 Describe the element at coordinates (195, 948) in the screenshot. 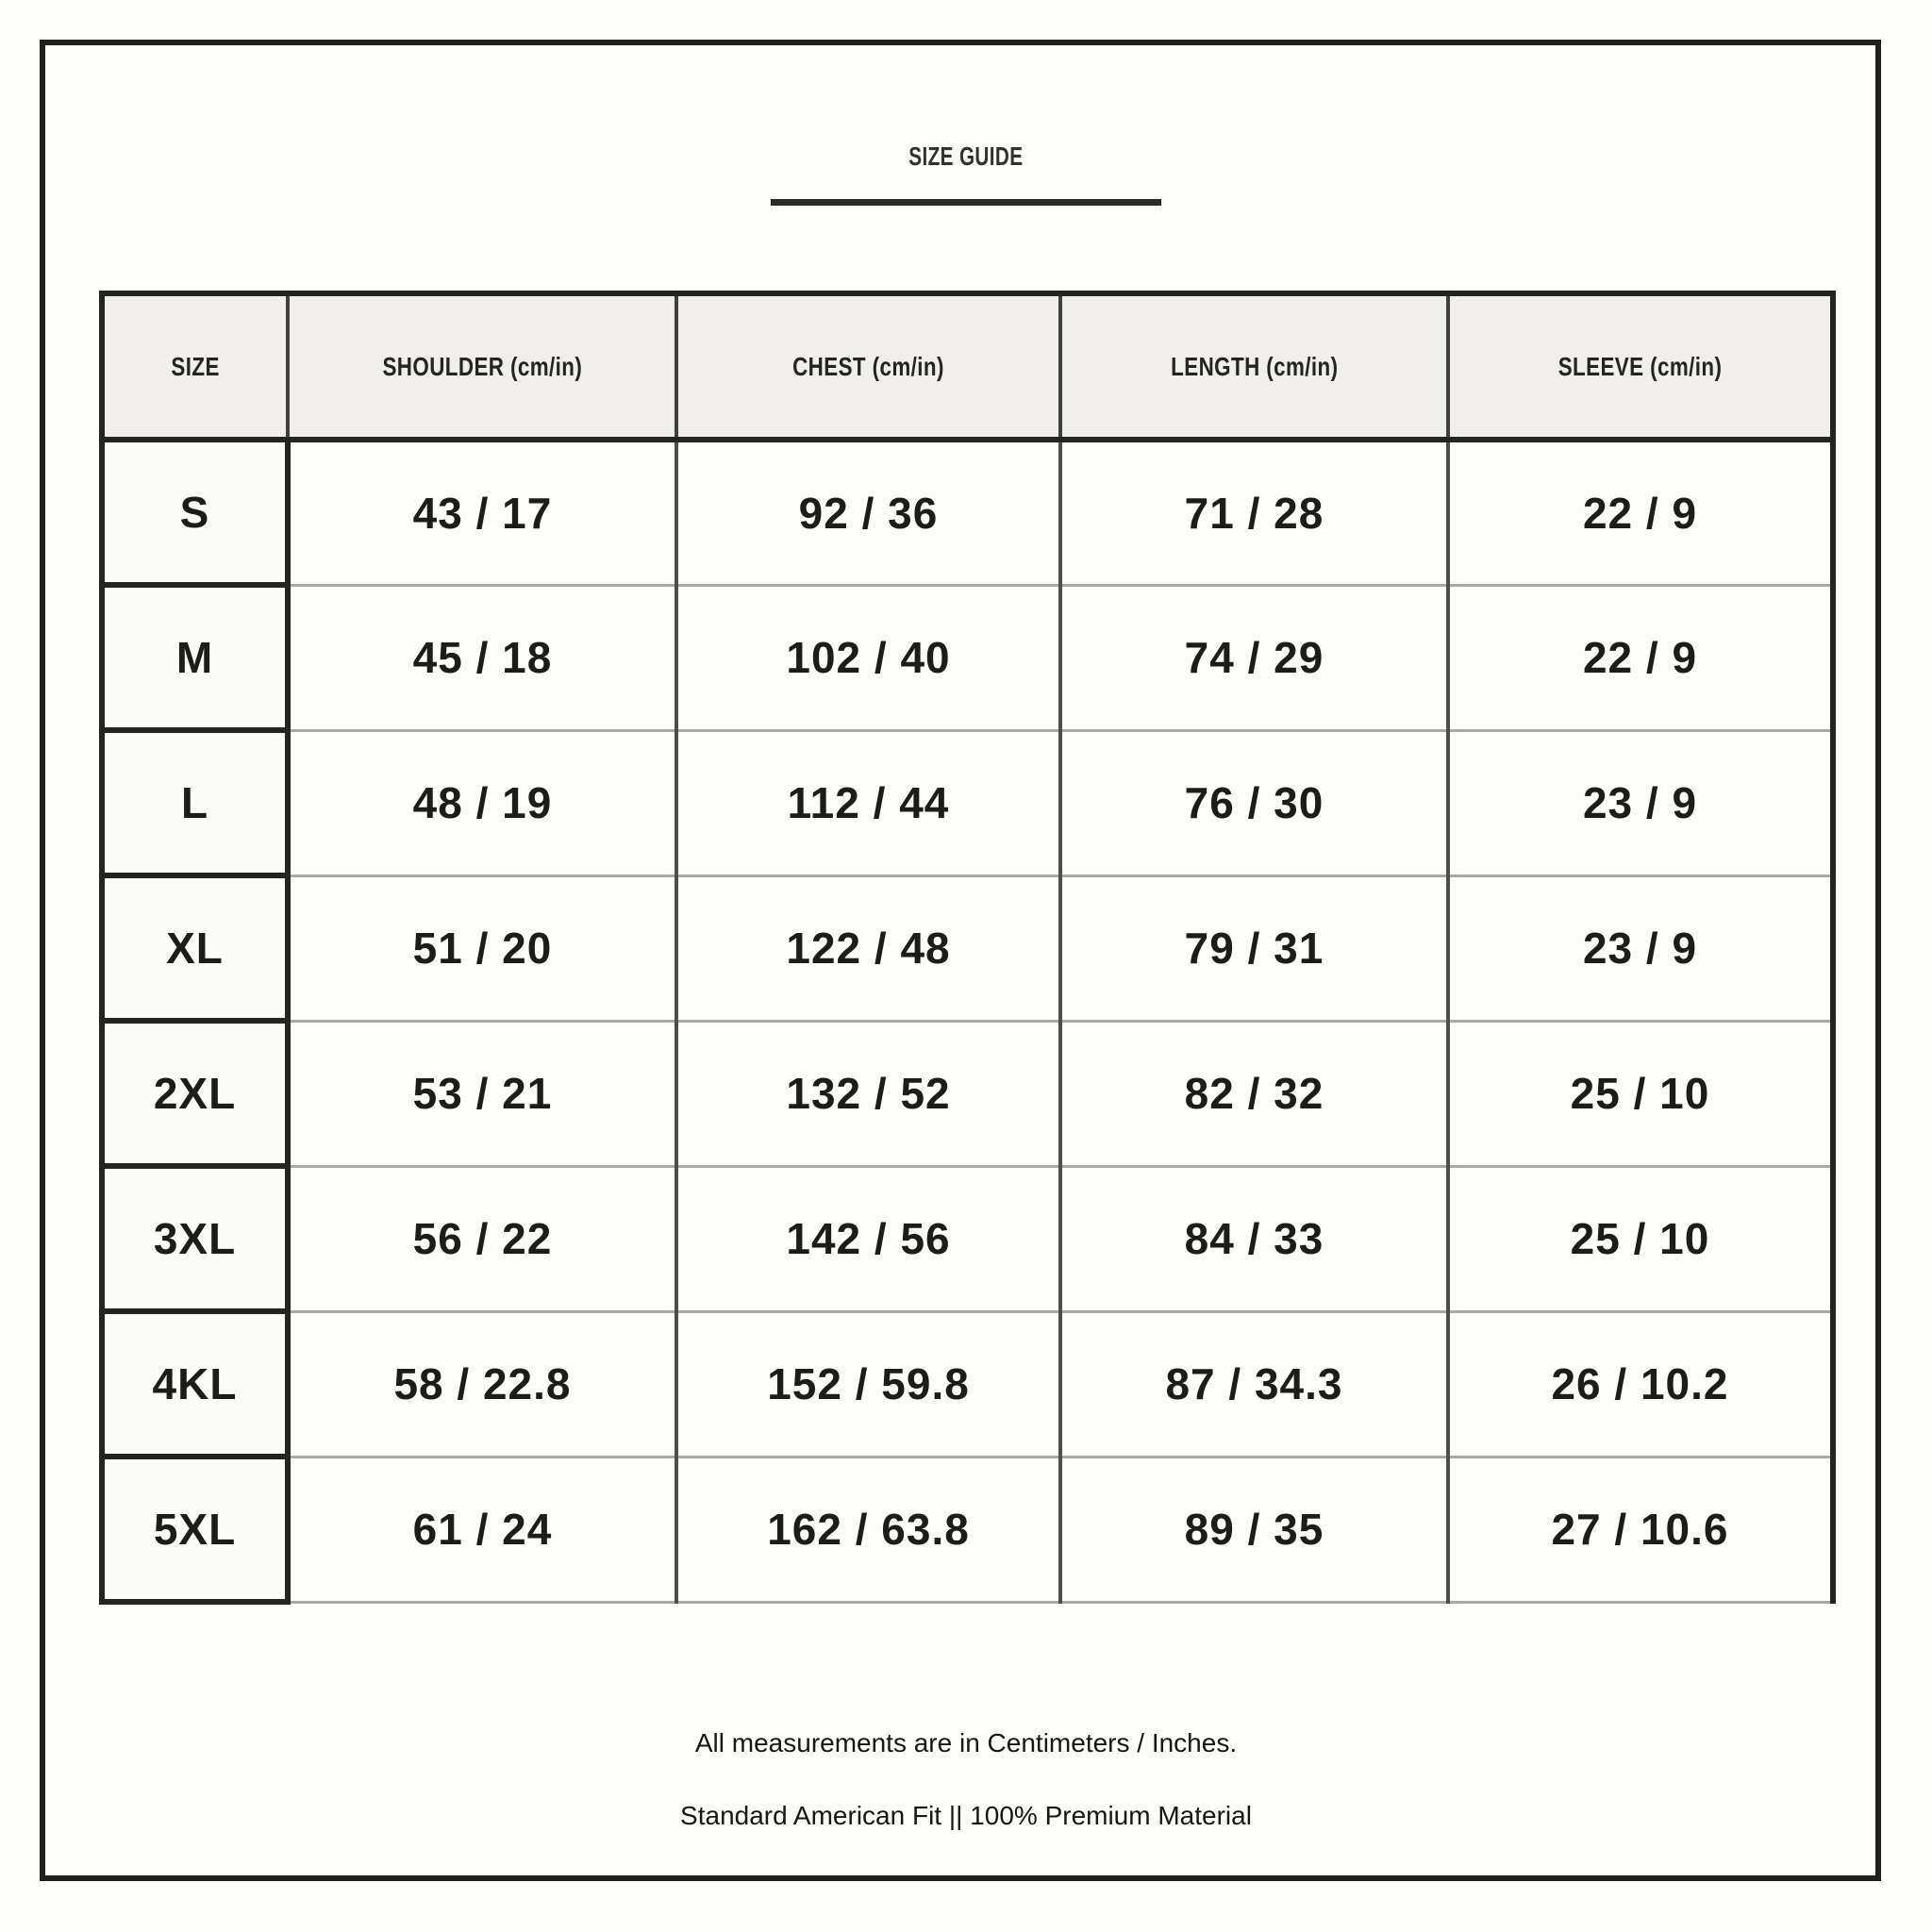

I see `size-label-cell: XL` at that location.